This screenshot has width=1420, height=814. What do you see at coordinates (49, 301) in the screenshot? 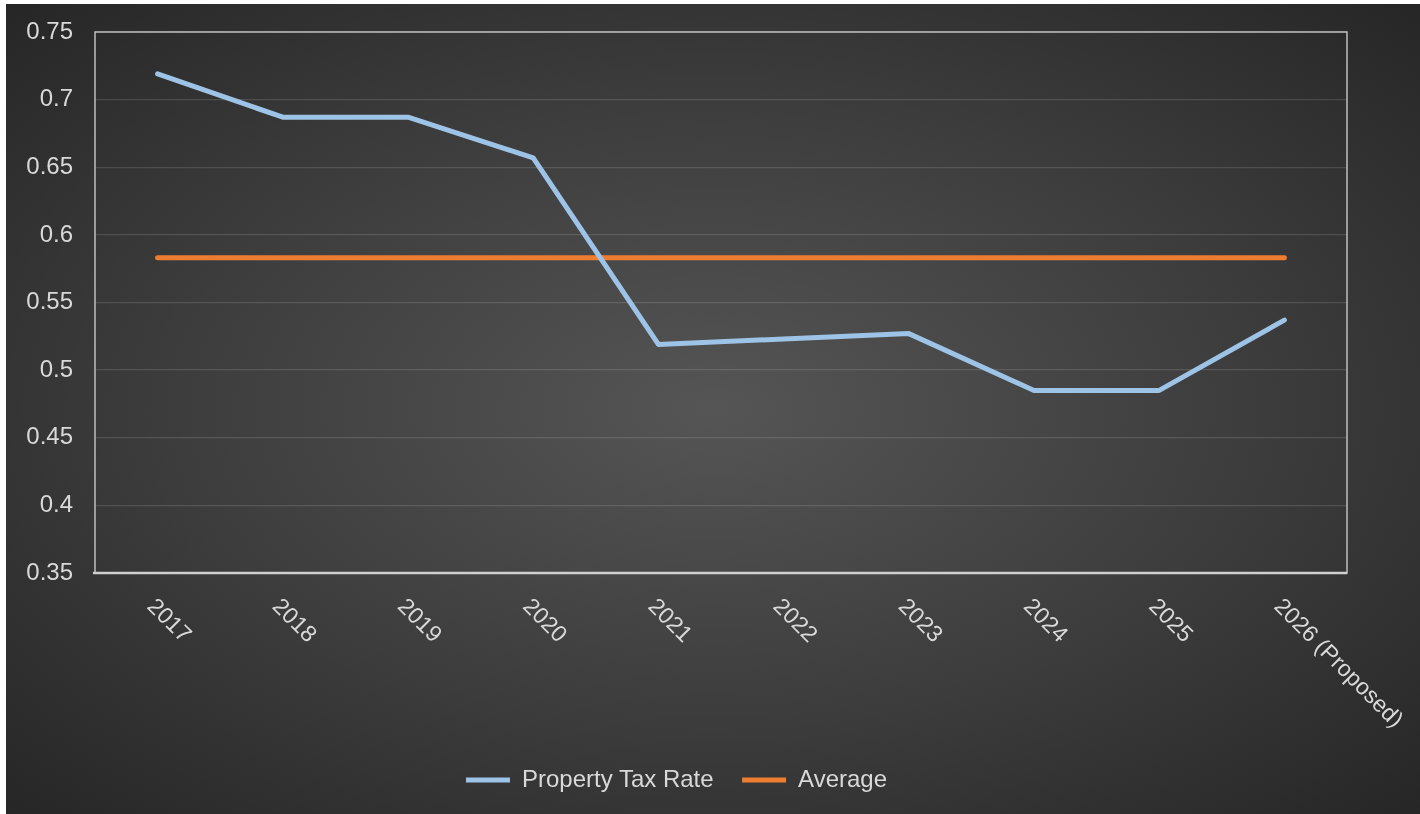
I see `y-tick-label: 0.55` at bounding box center [49, 301].